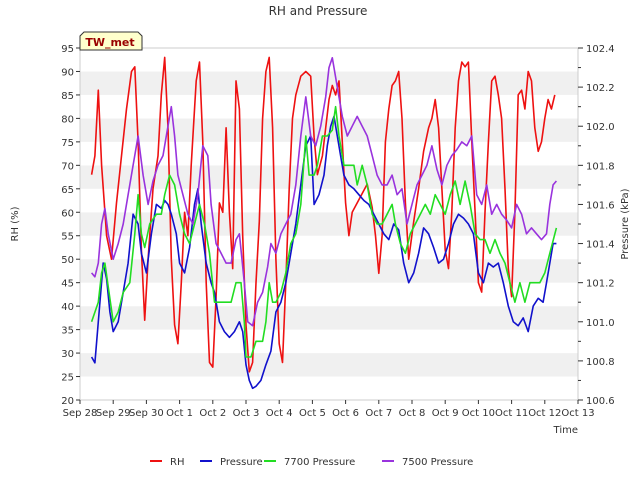 The width and height of the screenshot is (640, 480). I want to click on left-tick-label: 65, so click(67, 190).